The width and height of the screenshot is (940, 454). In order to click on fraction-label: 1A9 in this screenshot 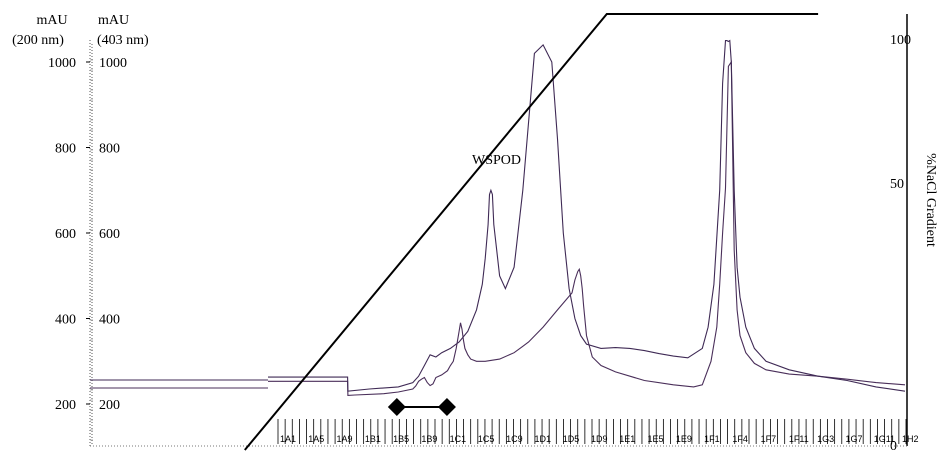, I will do `click(345, 439)`.